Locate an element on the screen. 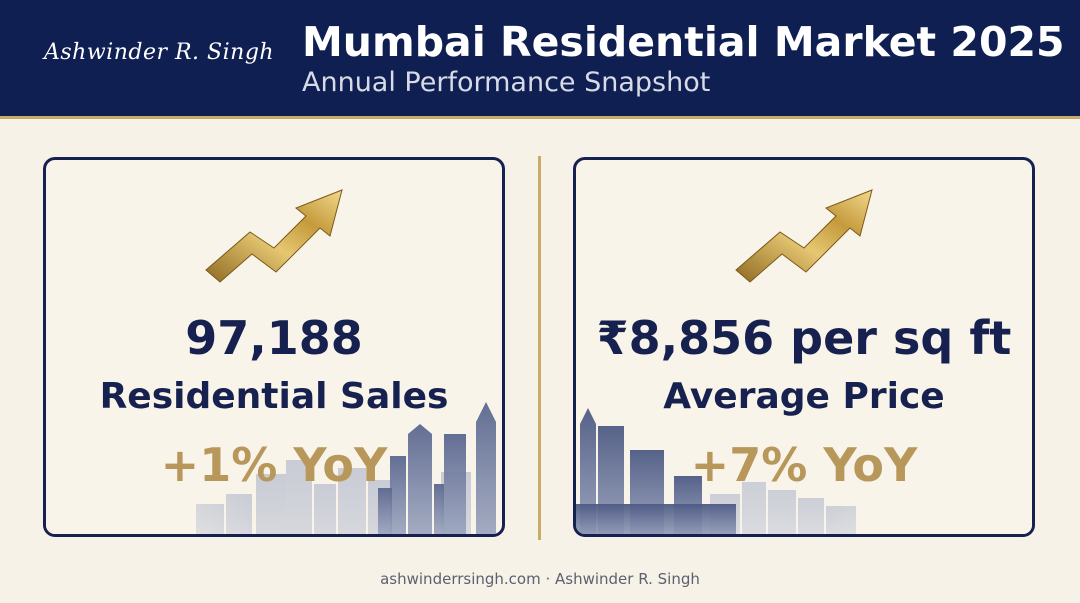 The height and width of the screenshot is (603, 1080). price-change: +7% YoY is located at coordinates (804, 465).